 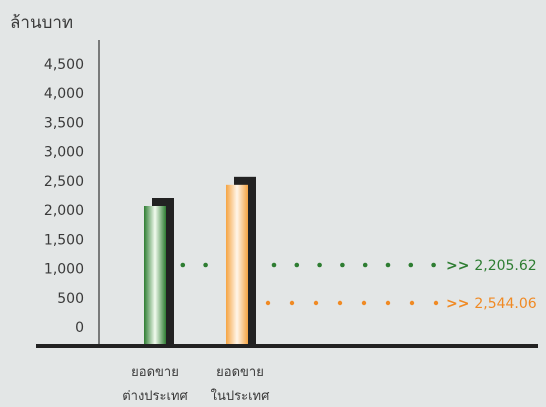 I want to click on value-annotation: >> 2,544.06, so click(x=491, y=304).